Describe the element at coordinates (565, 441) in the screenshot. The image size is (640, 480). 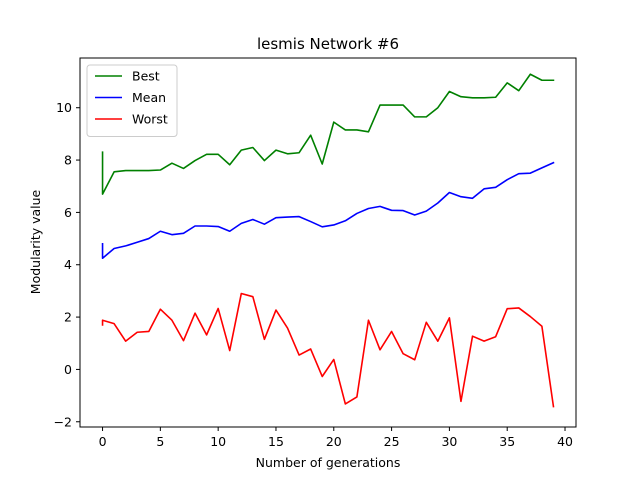
I see `x-tick-label: 40` at that location.